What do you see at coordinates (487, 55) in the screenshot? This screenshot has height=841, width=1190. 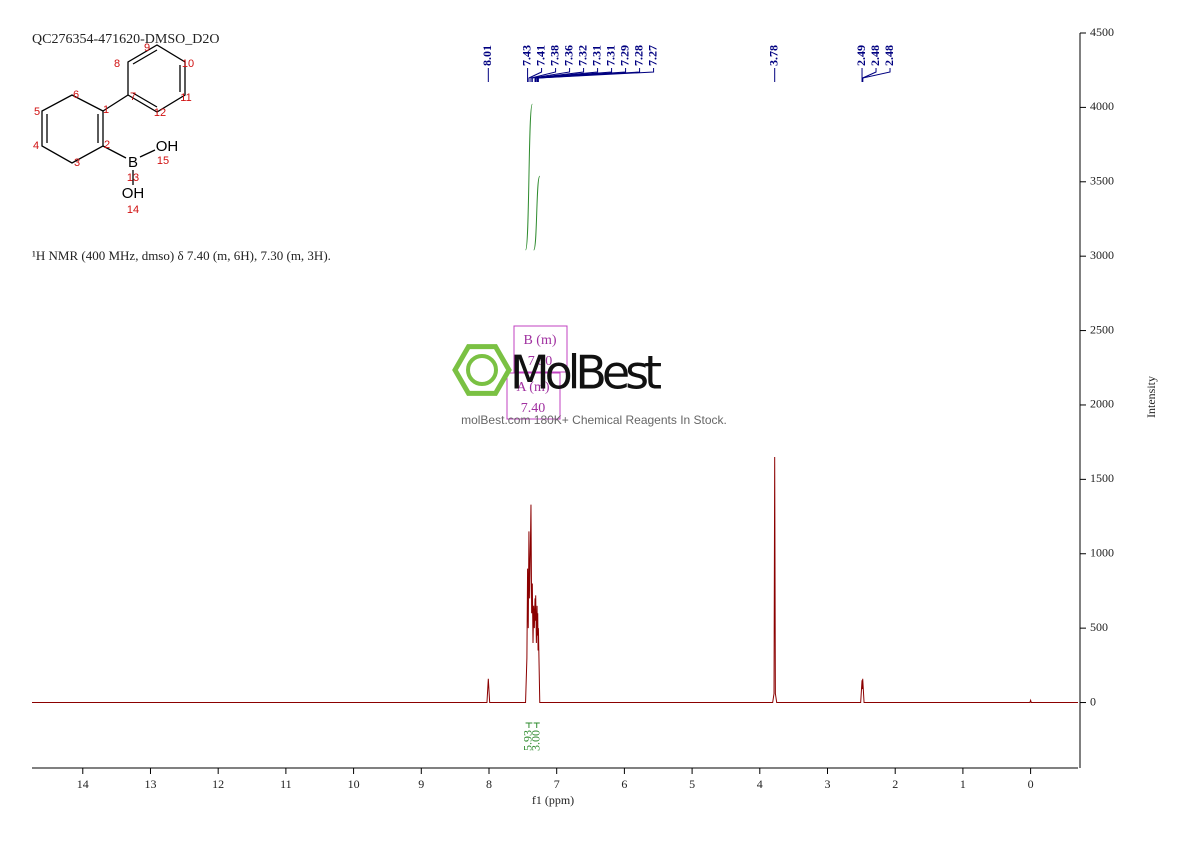 I see `peak-label: 8.01` at bounding box center [487, 55].